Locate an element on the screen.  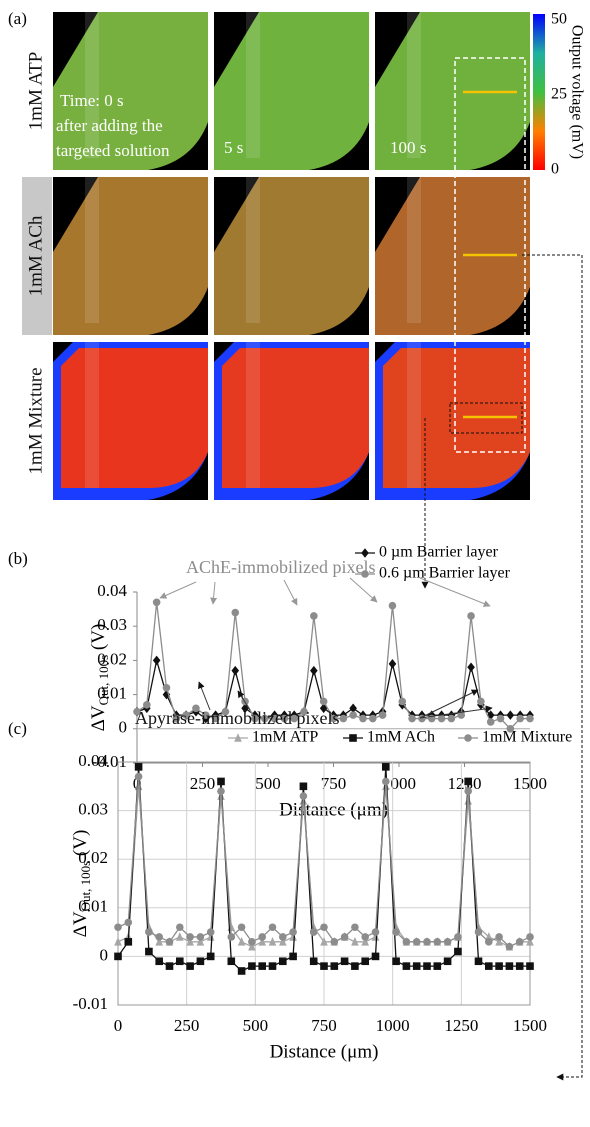
x-axis-label: Distance (μm) is located at coordinates (333, 809).